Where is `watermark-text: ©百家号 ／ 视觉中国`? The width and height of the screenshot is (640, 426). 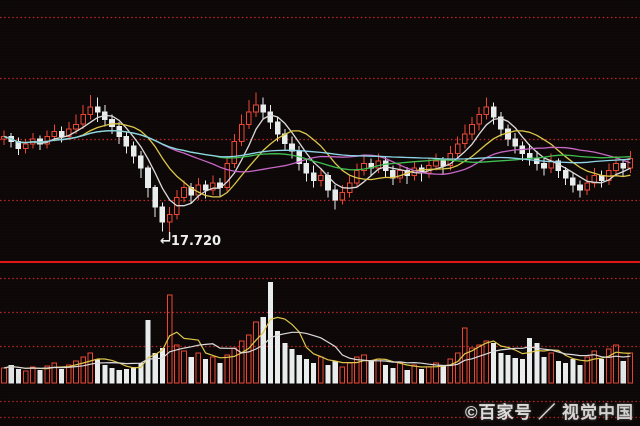 watermark-text: ©百家号 ／ 视觉中国 is located at coordinates (549, 412).